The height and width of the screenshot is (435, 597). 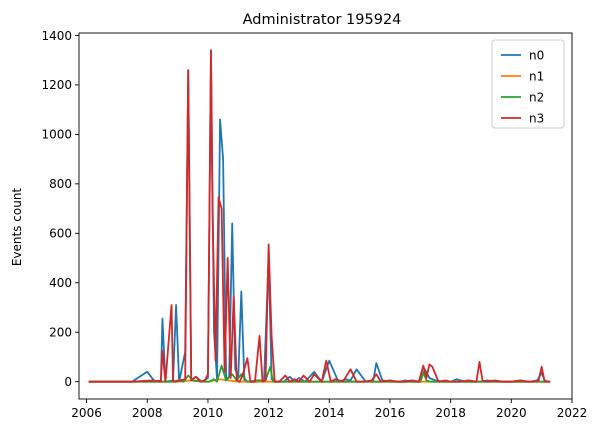 What do you see at coordinates (536, 55) in the screenshot?
I see `legend-label-n0: n0` at bounding box center [536, 55].